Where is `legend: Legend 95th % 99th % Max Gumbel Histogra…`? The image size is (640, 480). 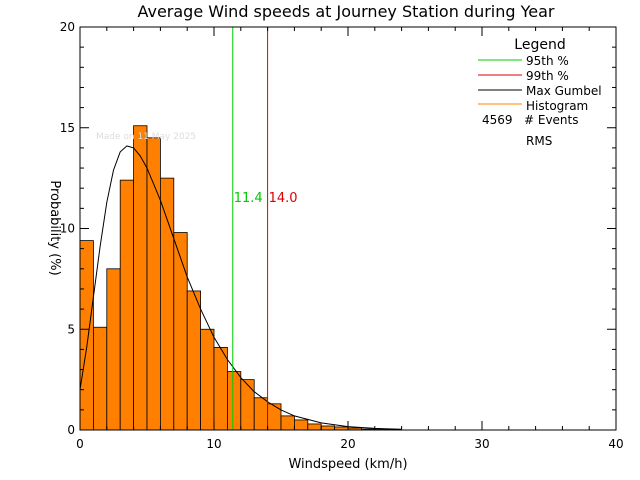 legend: Legend 95th % 99th % Max Gumbel Histogra… is located at coordinates (540, 92).